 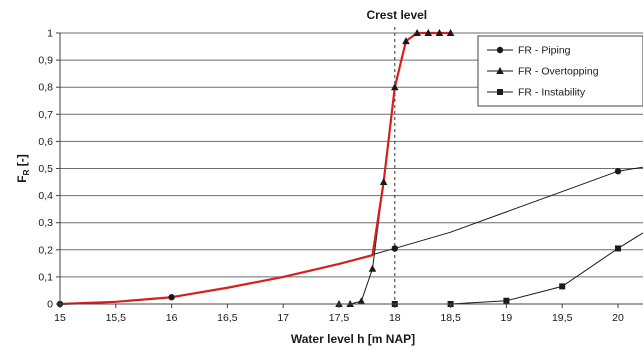 What do you see at coordinates (172, 318) in the screenshot?
I see `x-tick-label: 16` at bounding box center [172, 318].